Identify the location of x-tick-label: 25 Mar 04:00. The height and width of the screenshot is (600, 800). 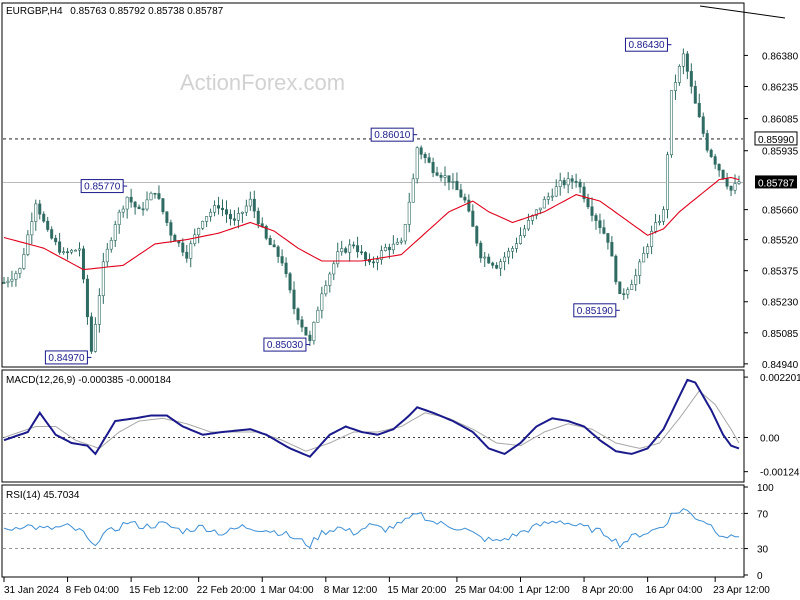
(484, 590).